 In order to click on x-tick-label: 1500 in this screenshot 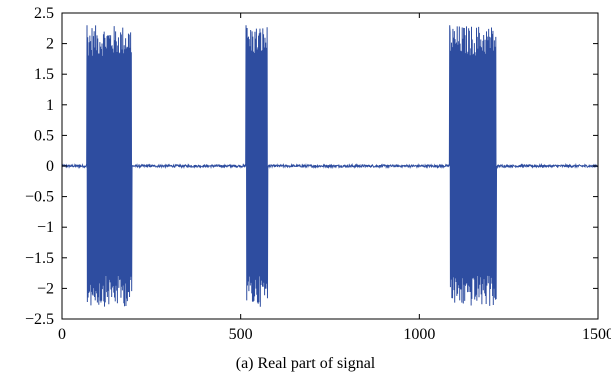, I will do `click(596, 334)`.